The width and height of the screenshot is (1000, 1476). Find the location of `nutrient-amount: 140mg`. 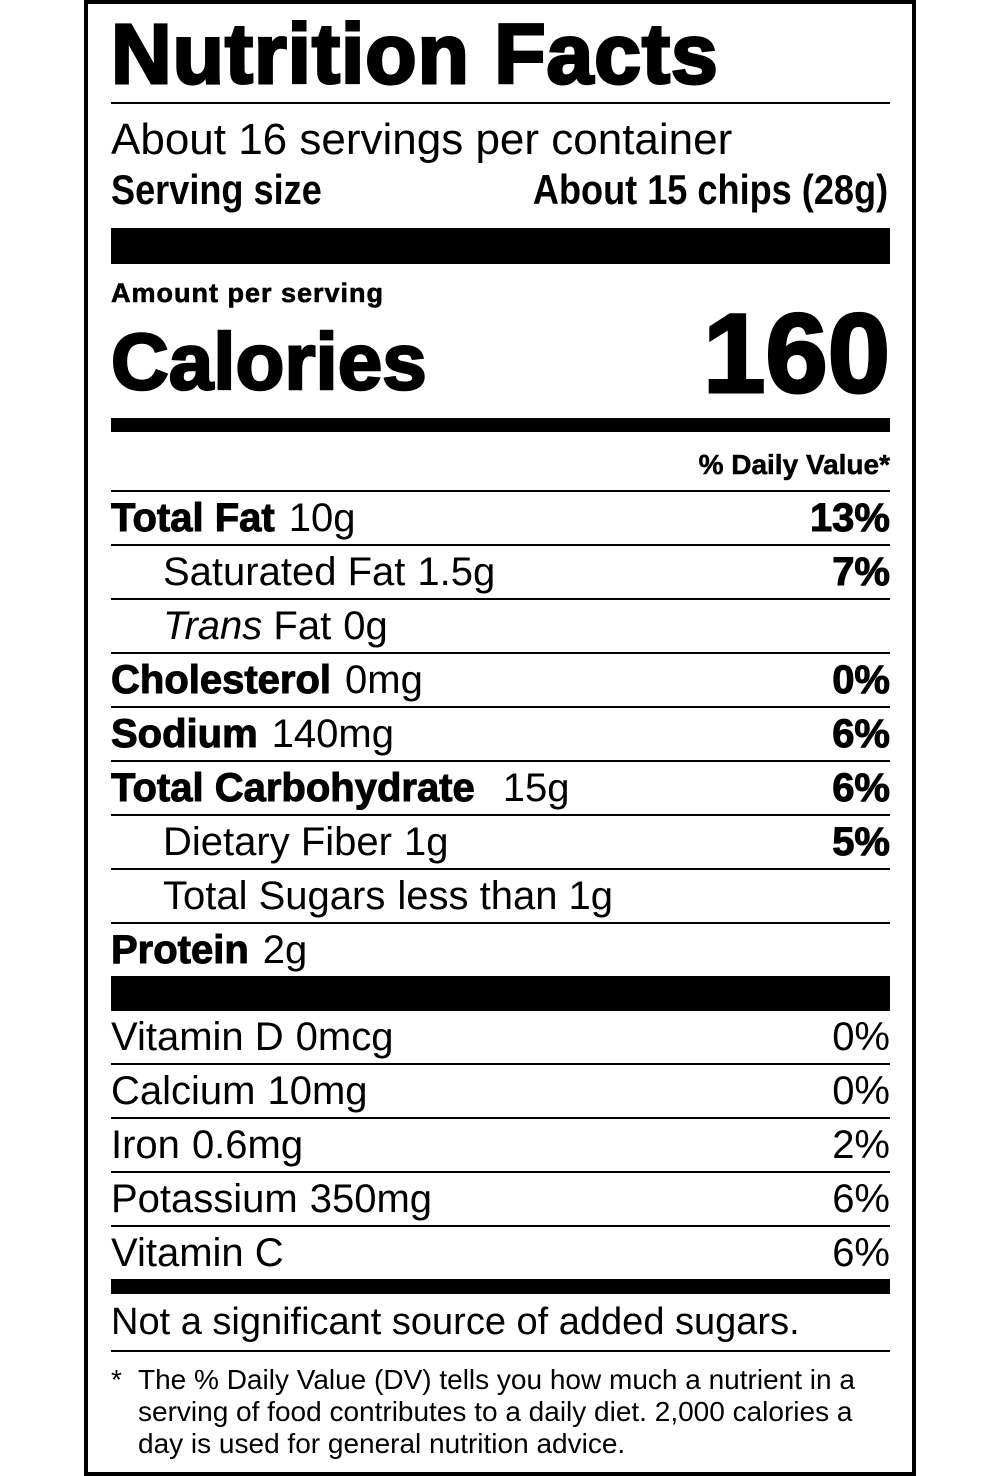

nutrient-amount: 140mg is located at coordinates (332, 733).